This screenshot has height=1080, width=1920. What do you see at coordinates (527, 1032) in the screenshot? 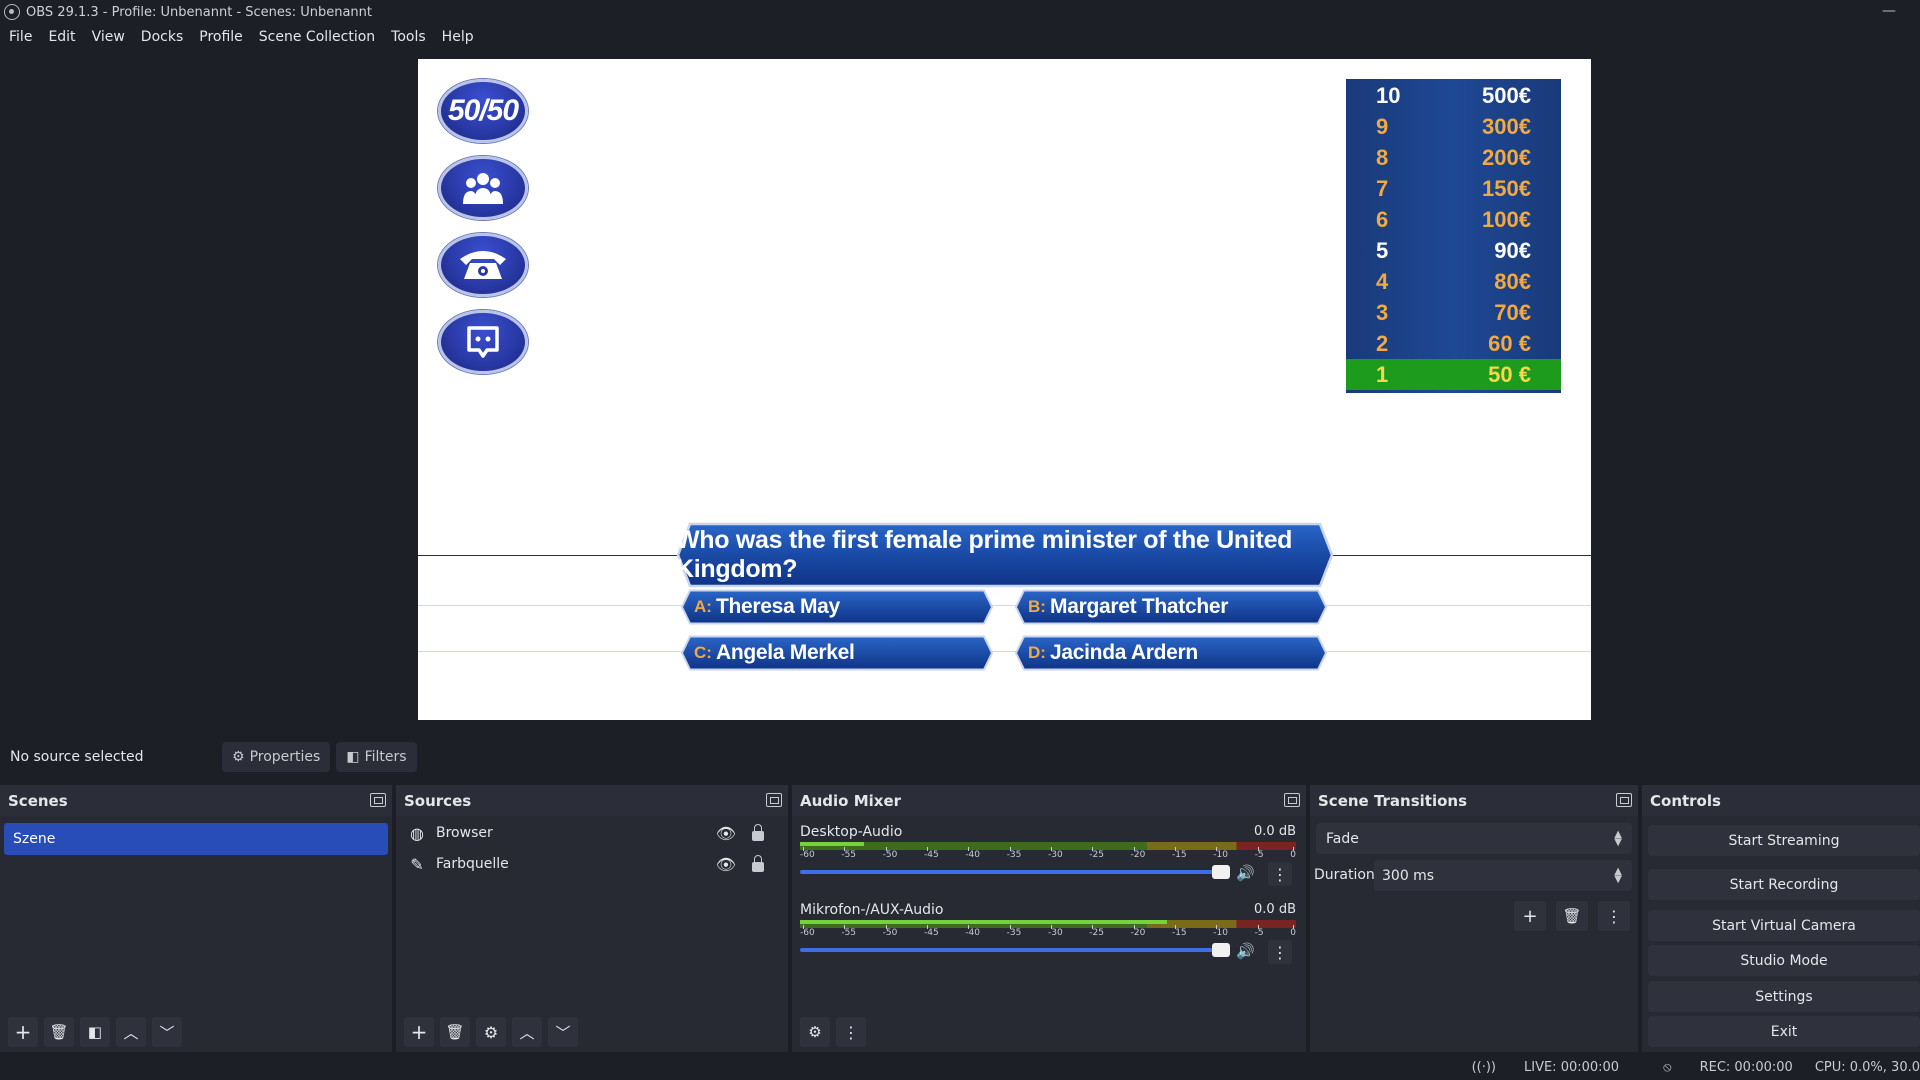
I see `move-source-up-button: ︿` at bounding box center [527, 1032].